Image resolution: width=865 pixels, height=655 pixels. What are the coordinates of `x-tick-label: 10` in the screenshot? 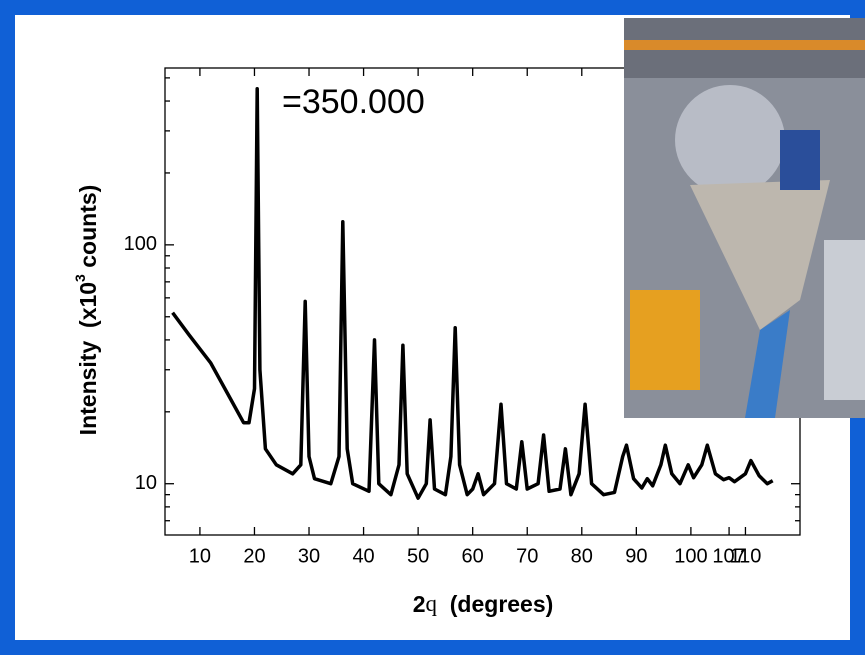 It's located at (200, 556).